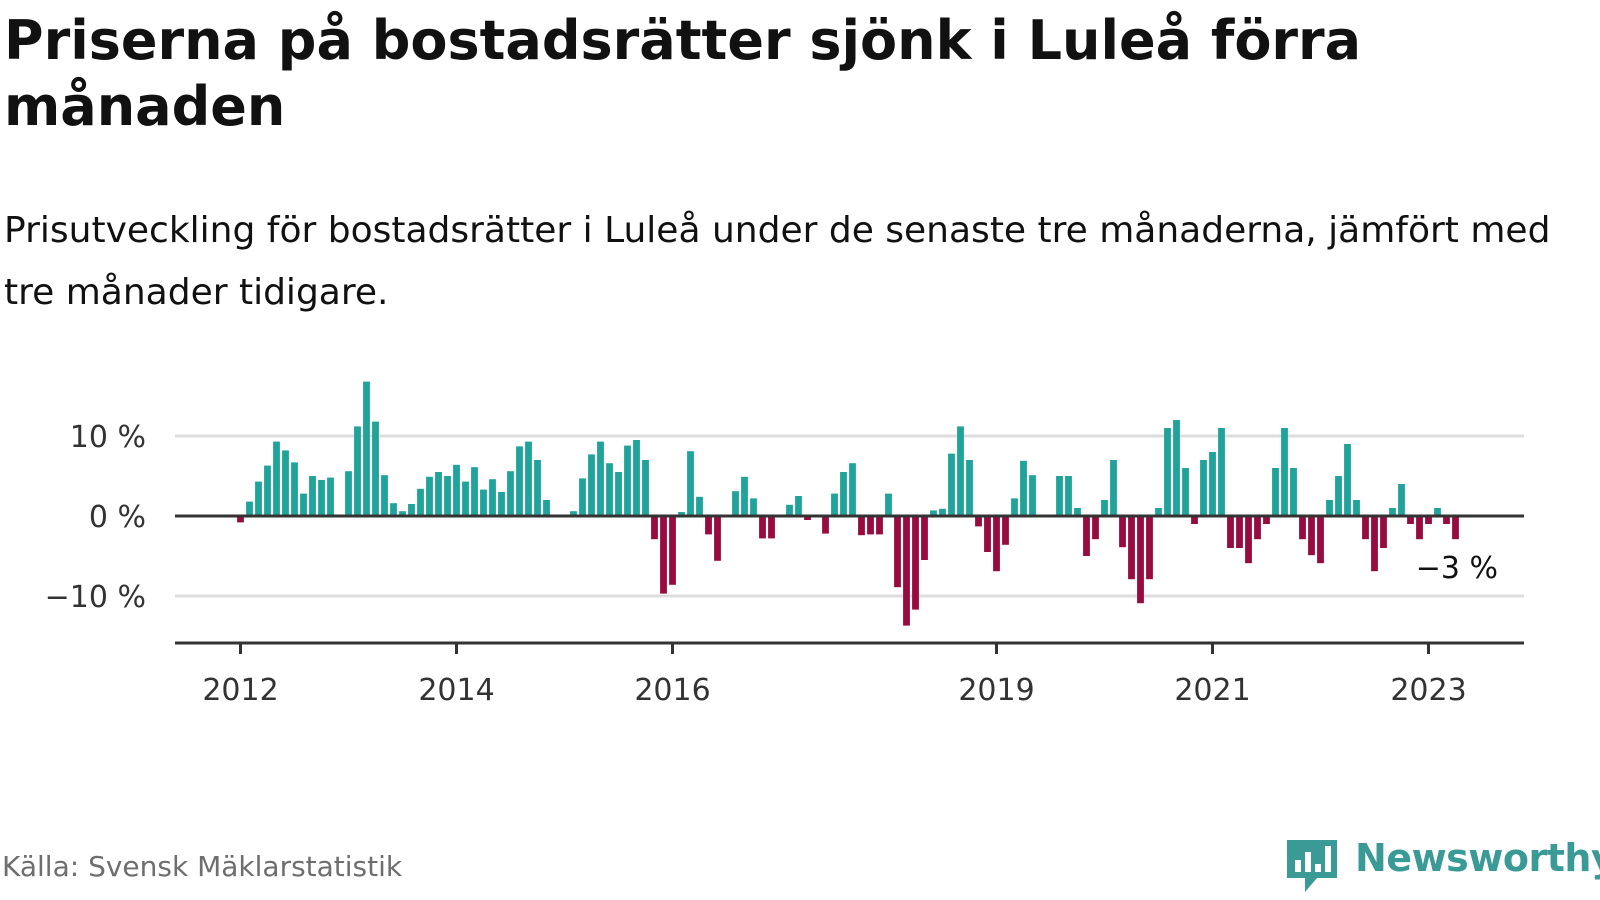 The width and height of the screenshot is (1600, 900). What do you see at coordinates (456, 690) in the screenshot?
I see `x-tick-label: 2014` at bounding box center [456, 690].